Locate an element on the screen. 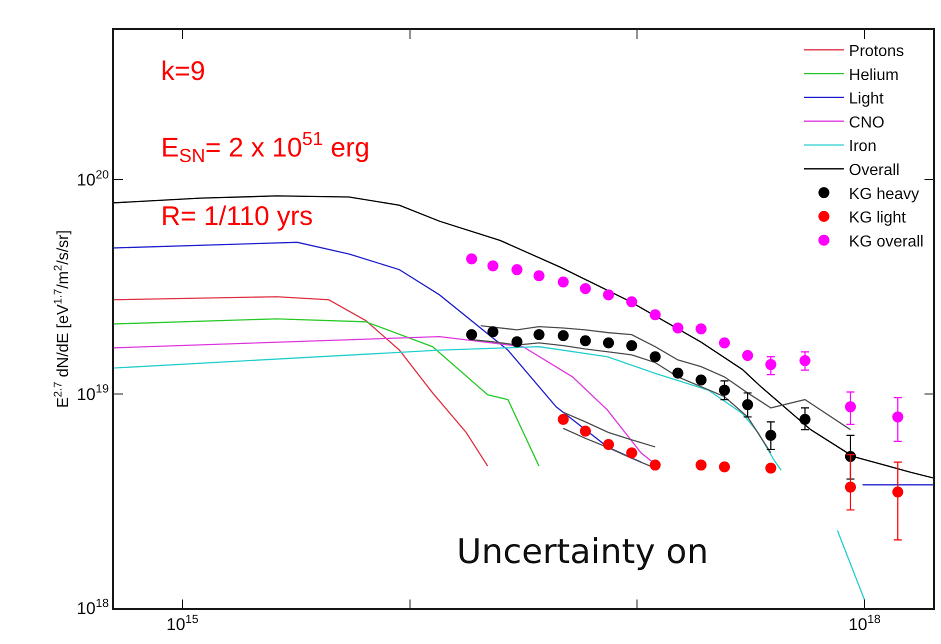 This screenshot has width=941, height=644. y-tick-label: 10$^{19}$ is located at coordinates (93, 393).